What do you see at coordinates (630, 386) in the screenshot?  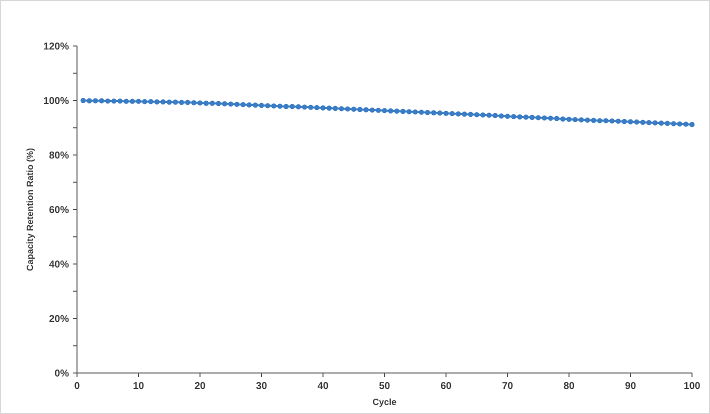 I see `x-tick-label: 90` at bounding box center [630, 386].